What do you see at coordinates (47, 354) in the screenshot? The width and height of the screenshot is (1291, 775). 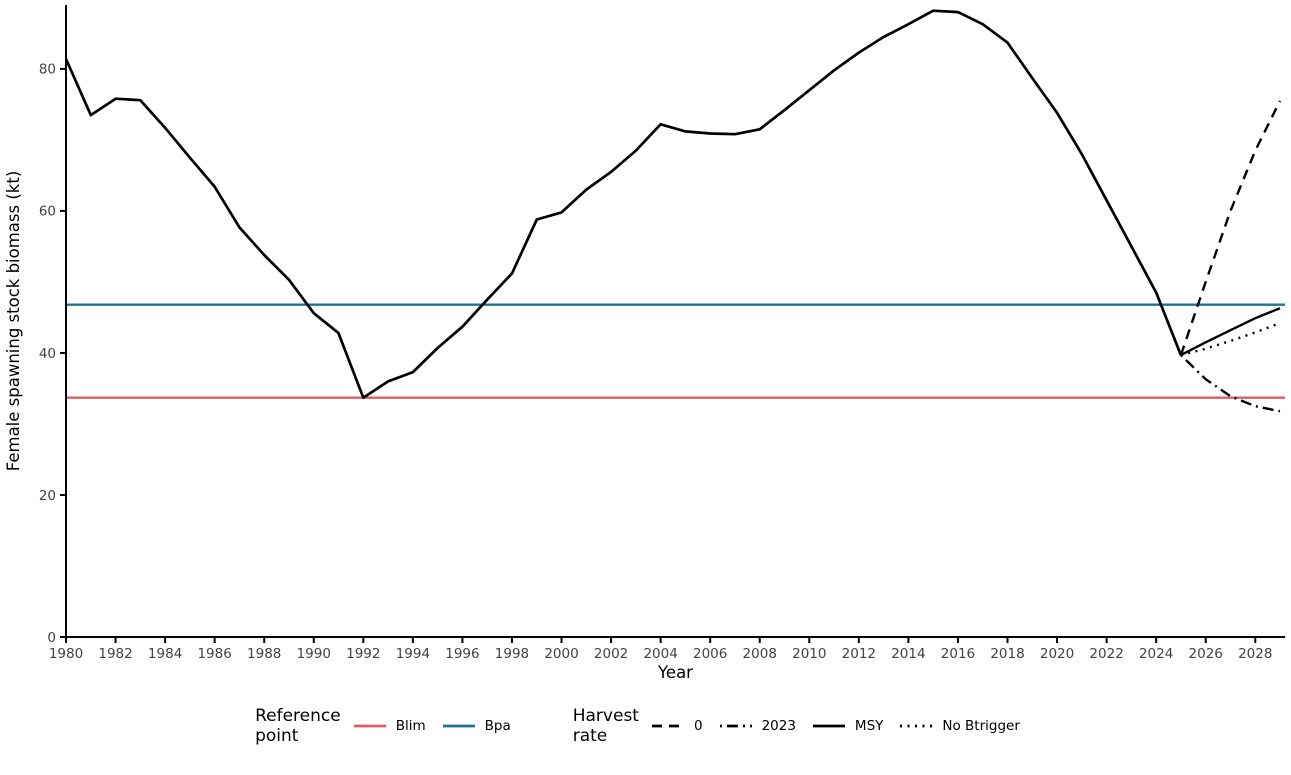 I see `y-tick-label: 40` at bounding box center [47, 354].